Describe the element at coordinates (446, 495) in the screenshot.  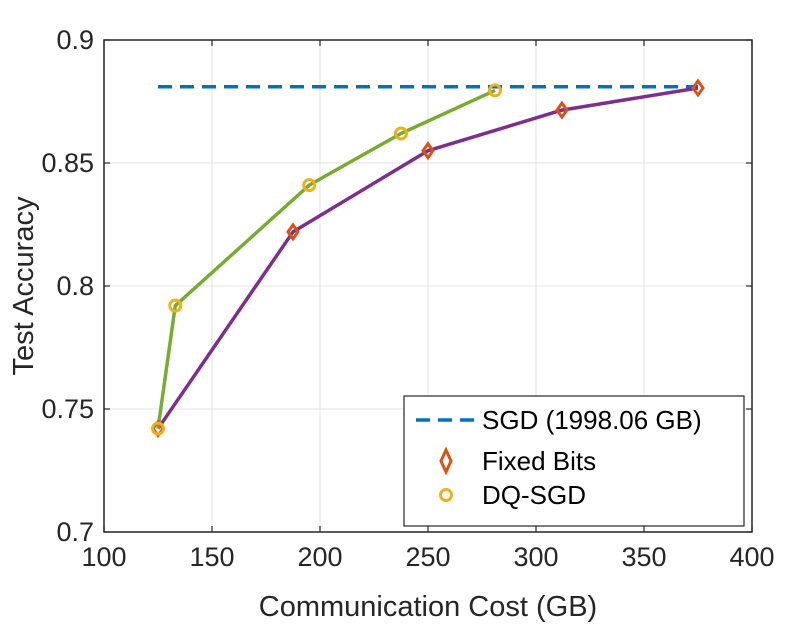
I see `legend-dq-sgd-marker` at that location.